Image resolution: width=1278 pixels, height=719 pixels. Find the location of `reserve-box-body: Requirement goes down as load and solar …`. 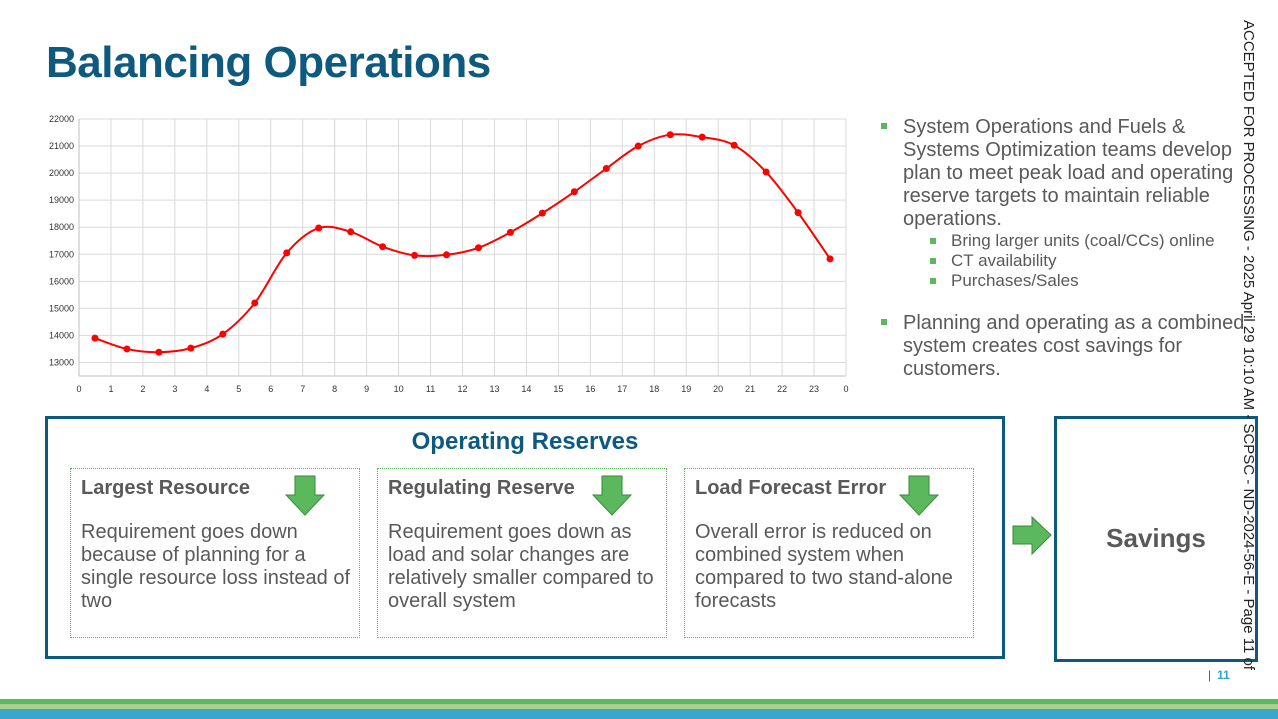

reserve-box-body: Requirement goes down as load and solar … is located at coordinates (521, 566).